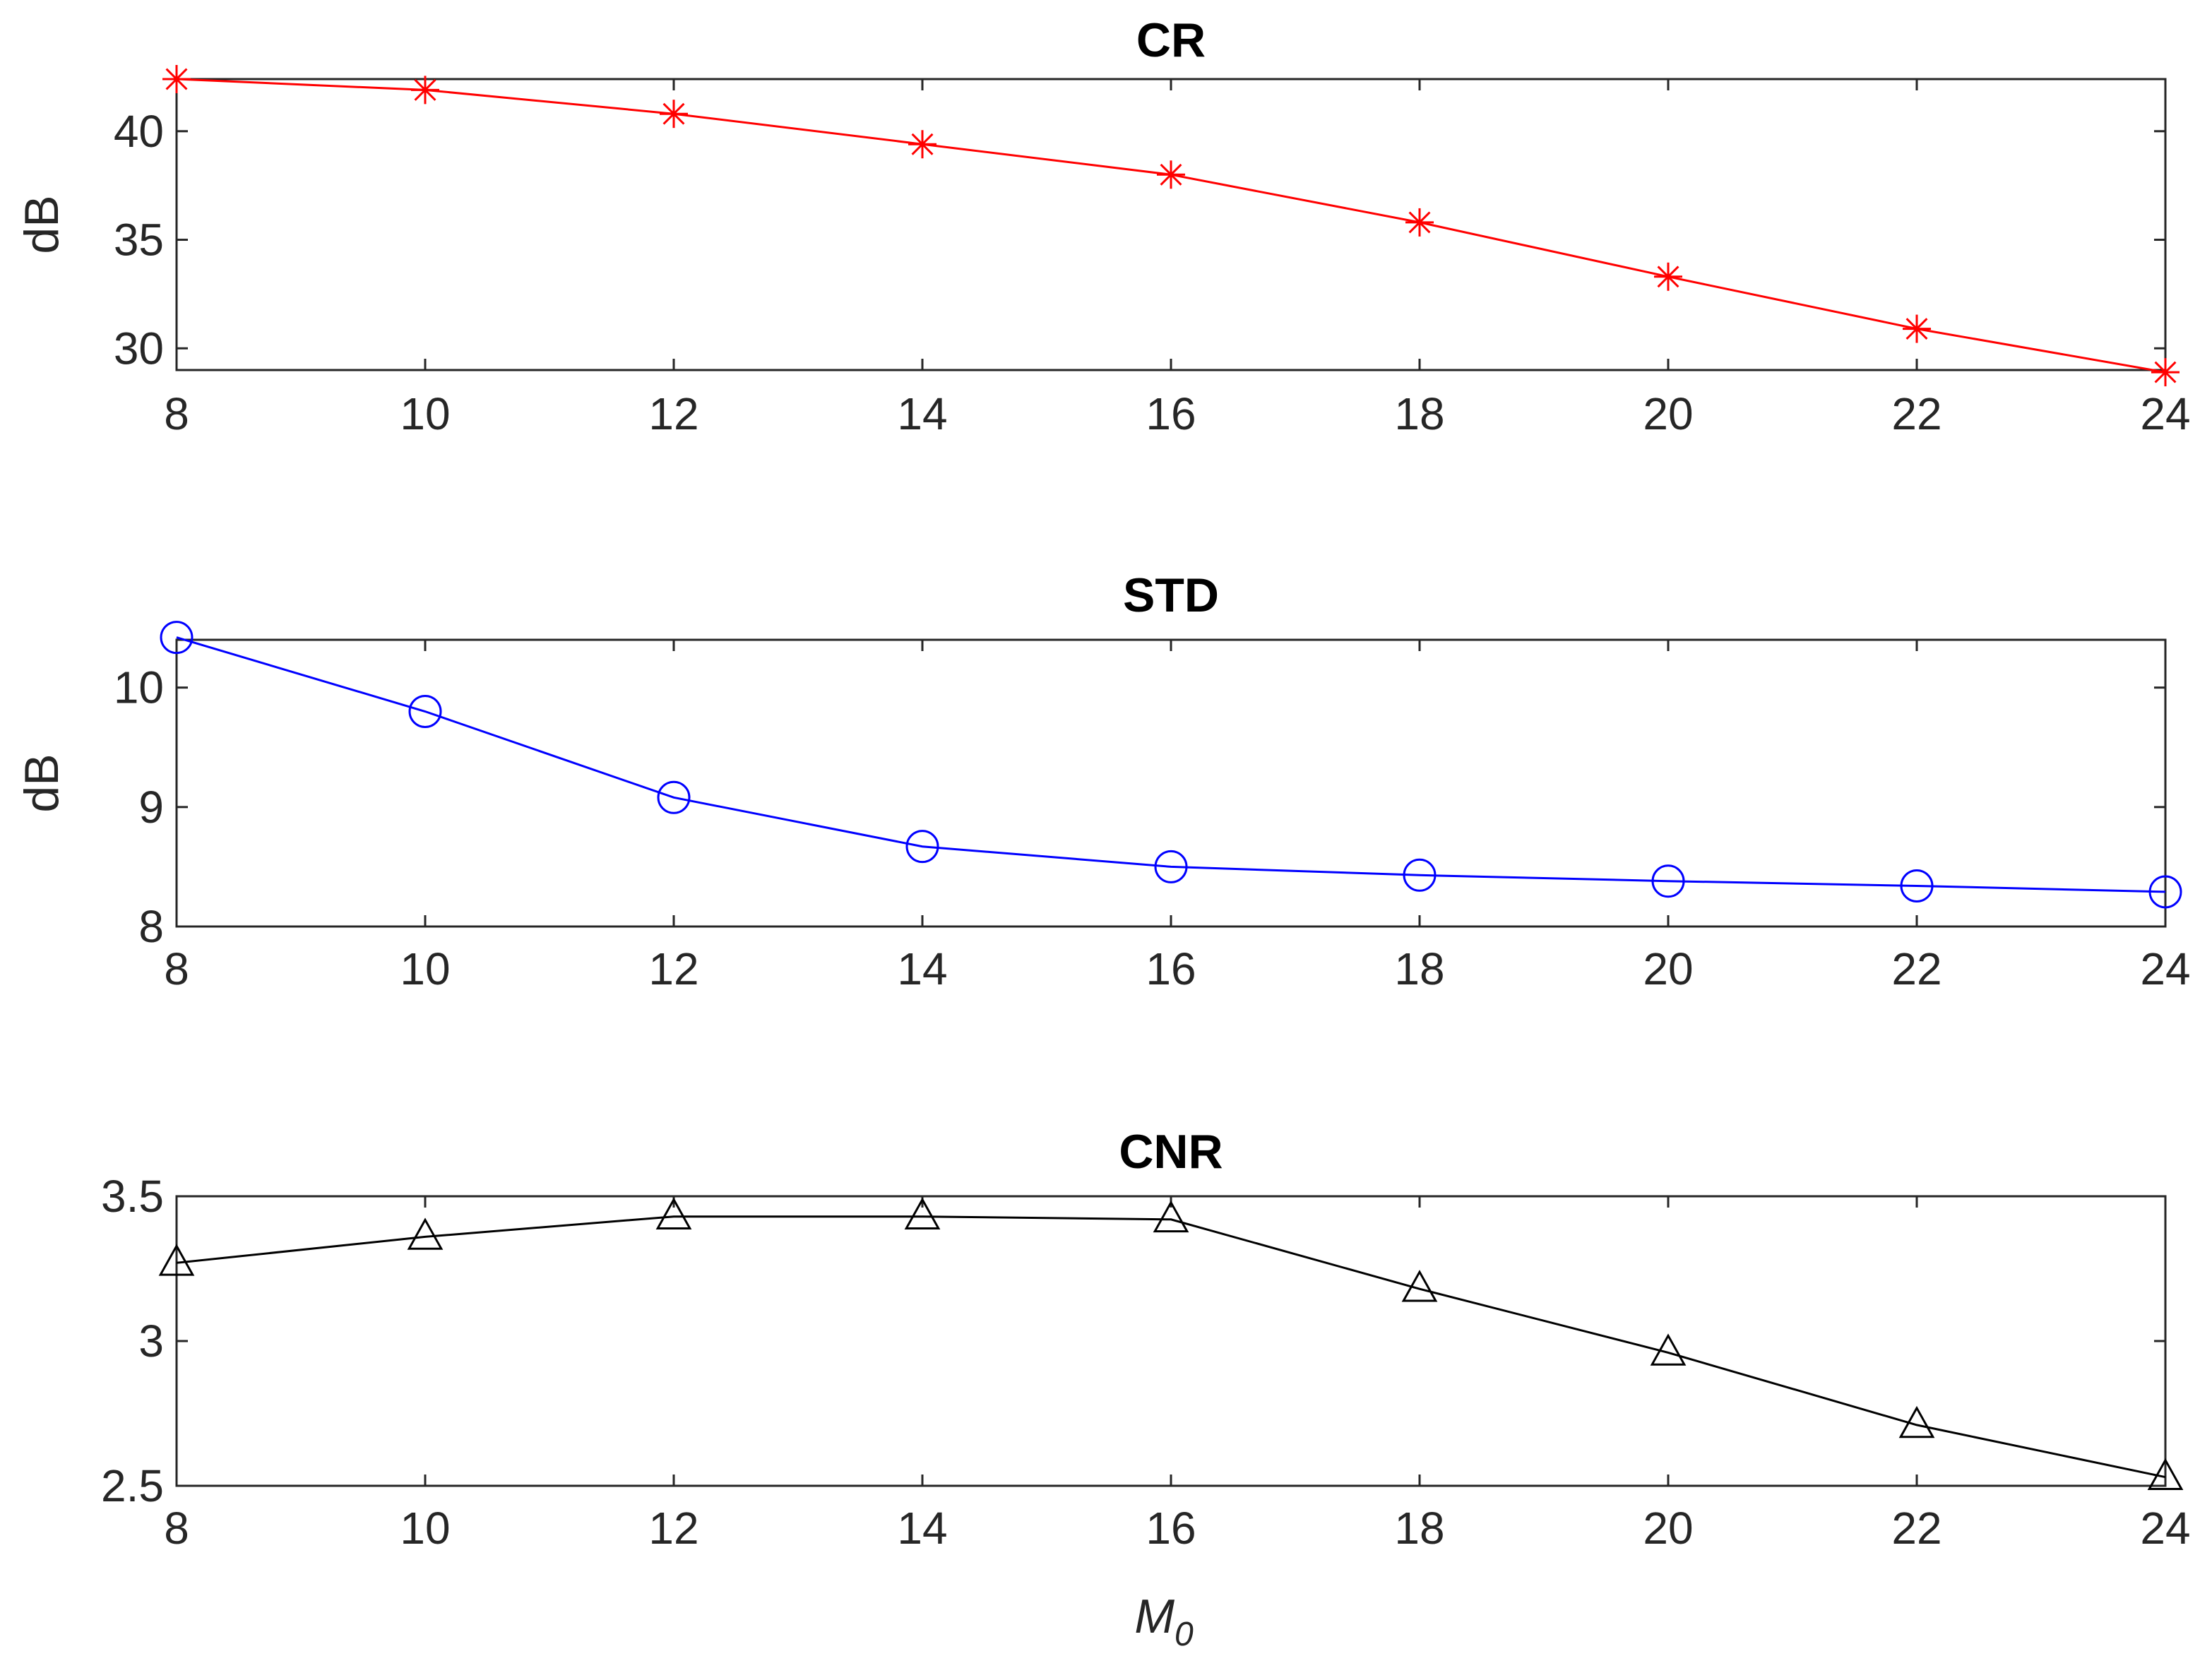 The image size is (2212, 1680). I want to click on x-axis-label: M0, so click(1164, 1621).